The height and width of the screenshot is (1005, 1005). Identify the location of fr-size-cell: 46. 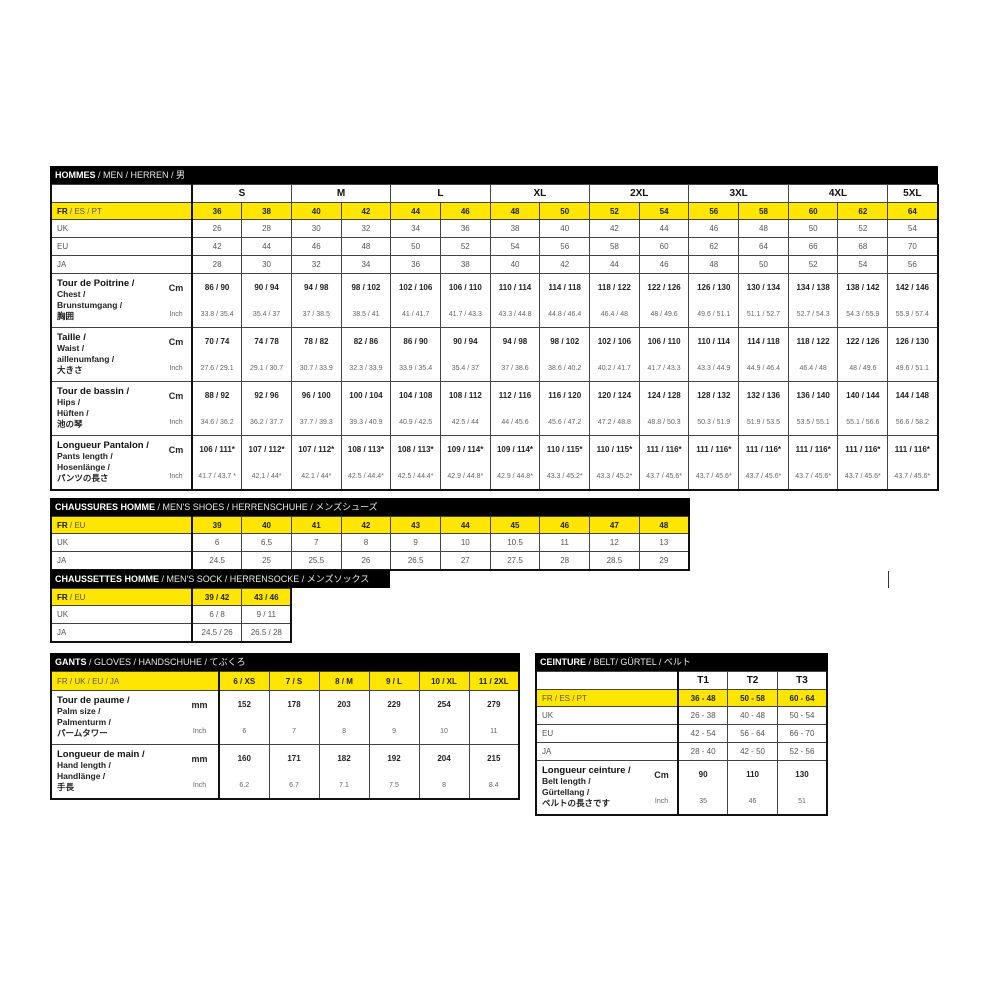
(565, 525).